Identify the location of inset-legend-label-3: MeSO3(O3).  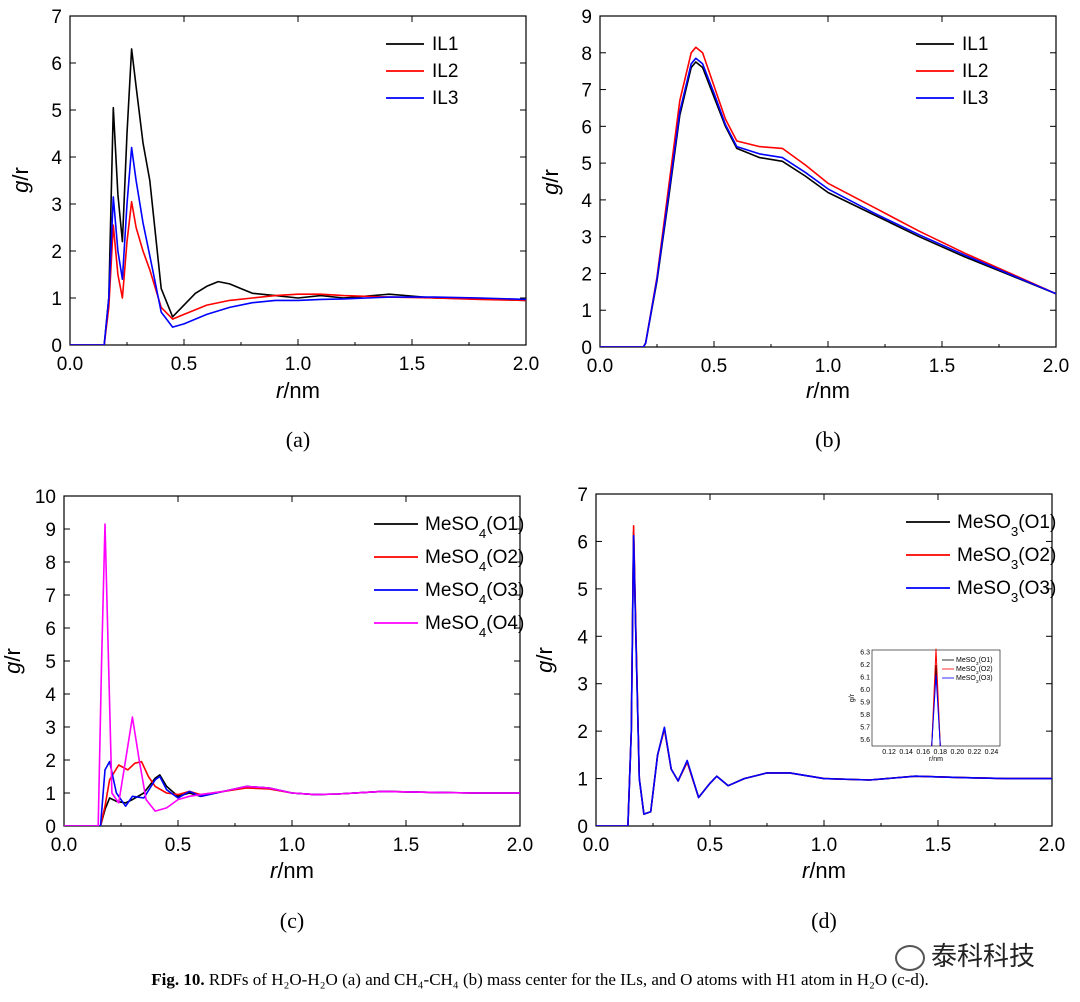
(974, 680).